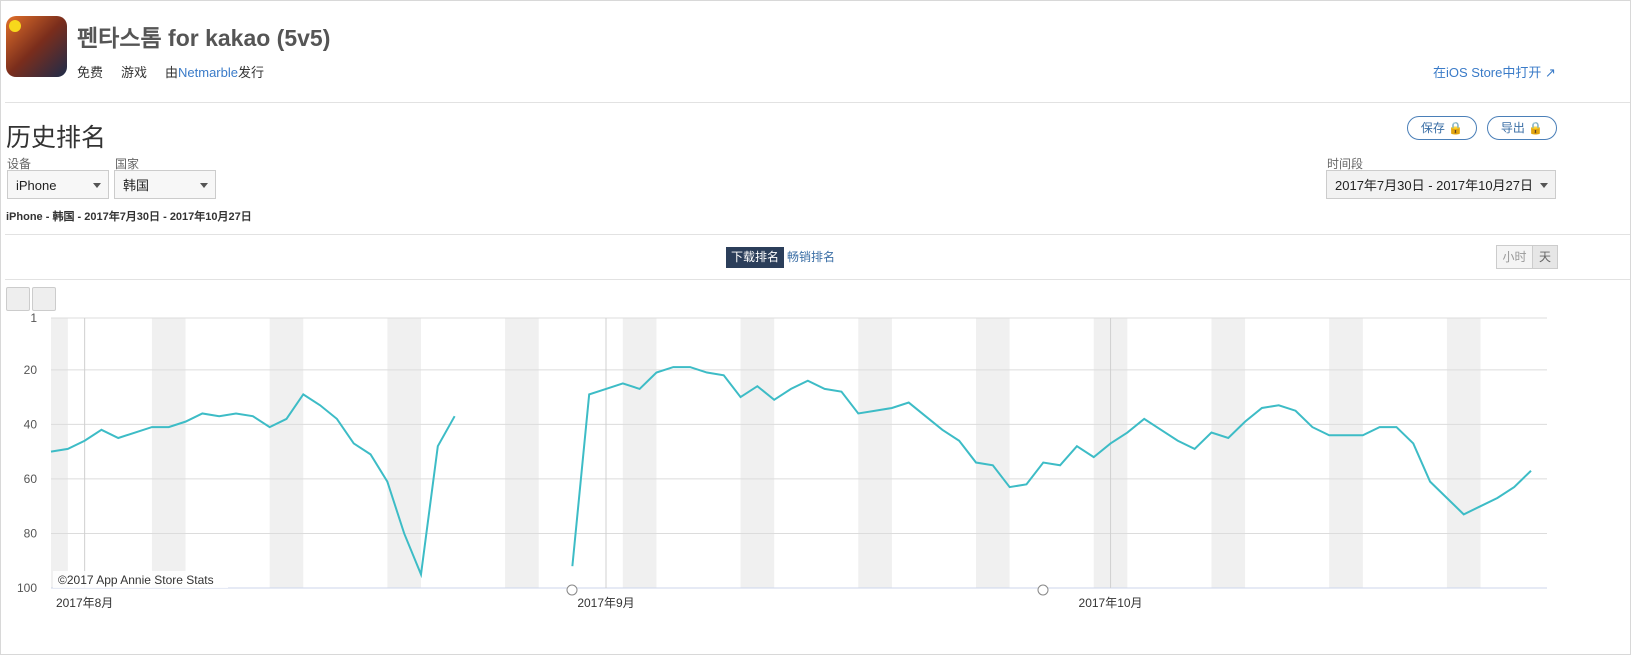  What do you see at coordinates (811, 257) in the screenshot?
I see `tab: 畅销排名` at bounding box center [811, 257].